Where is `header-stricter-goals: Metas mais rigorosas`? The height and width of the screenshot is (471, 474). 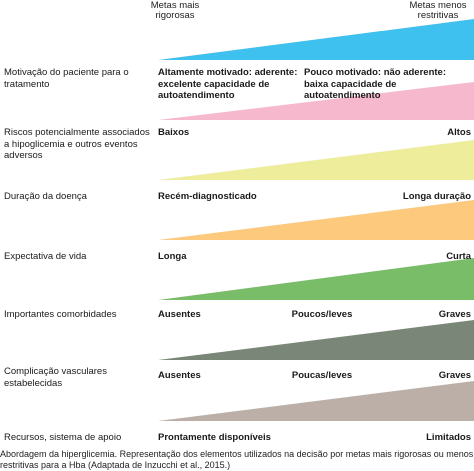
header-stricter-goals: Metas mais rigorosas is located at coordinates (175, 10).